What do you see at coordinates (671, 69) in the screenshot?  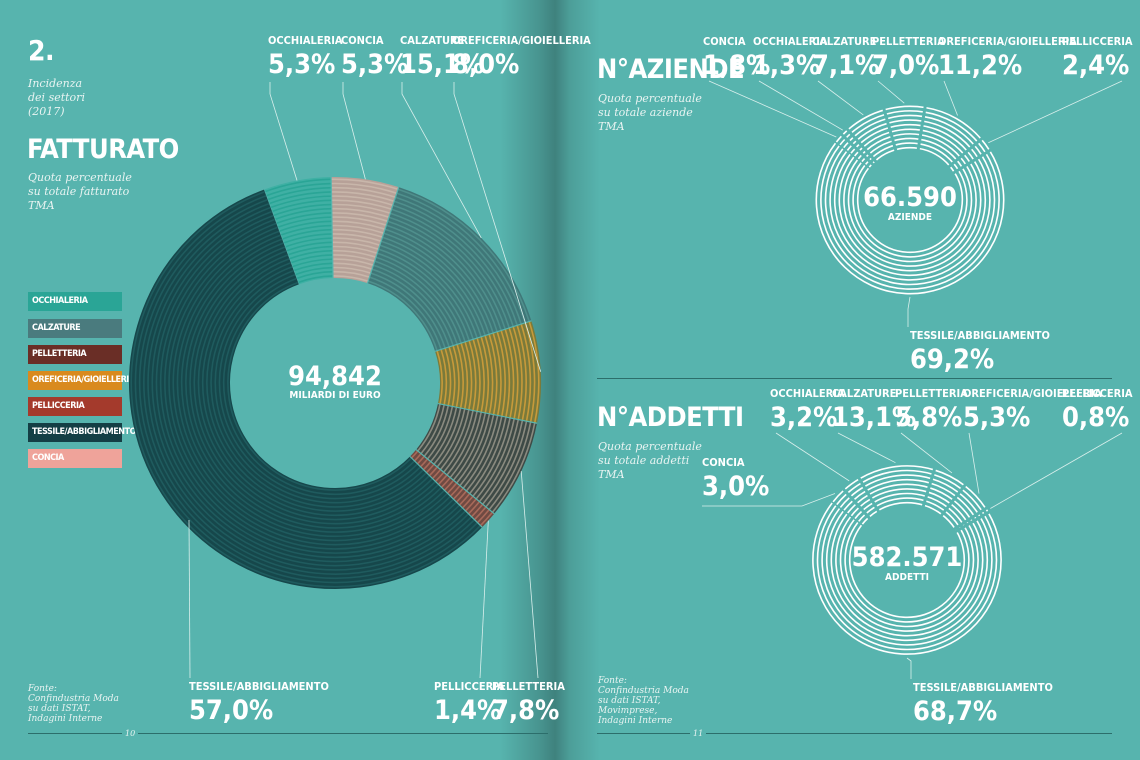 I see `aziende-title: N°AZIENDE` at bounding box center [671, 69].